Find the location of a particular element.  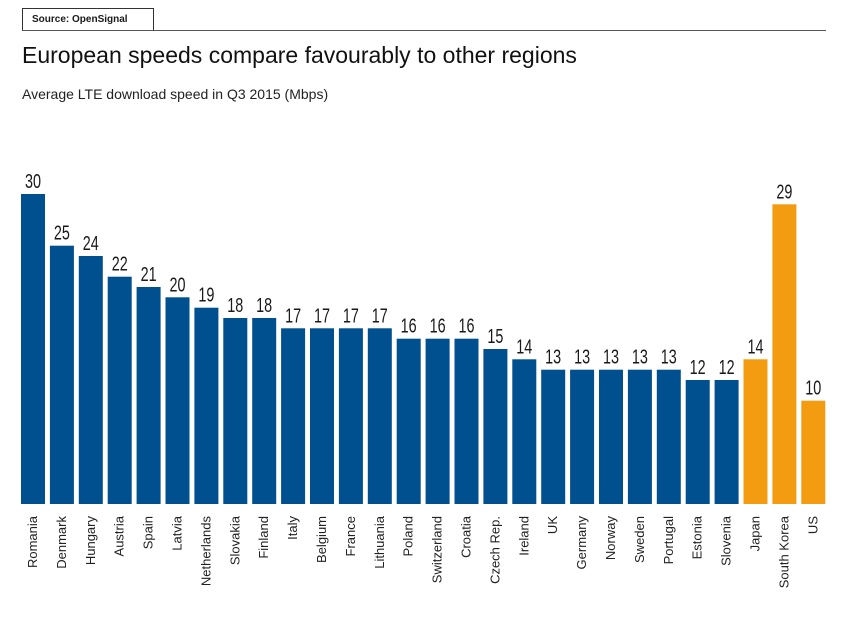

category-label-hungary: Hungary is located at coordinates (90, 541).